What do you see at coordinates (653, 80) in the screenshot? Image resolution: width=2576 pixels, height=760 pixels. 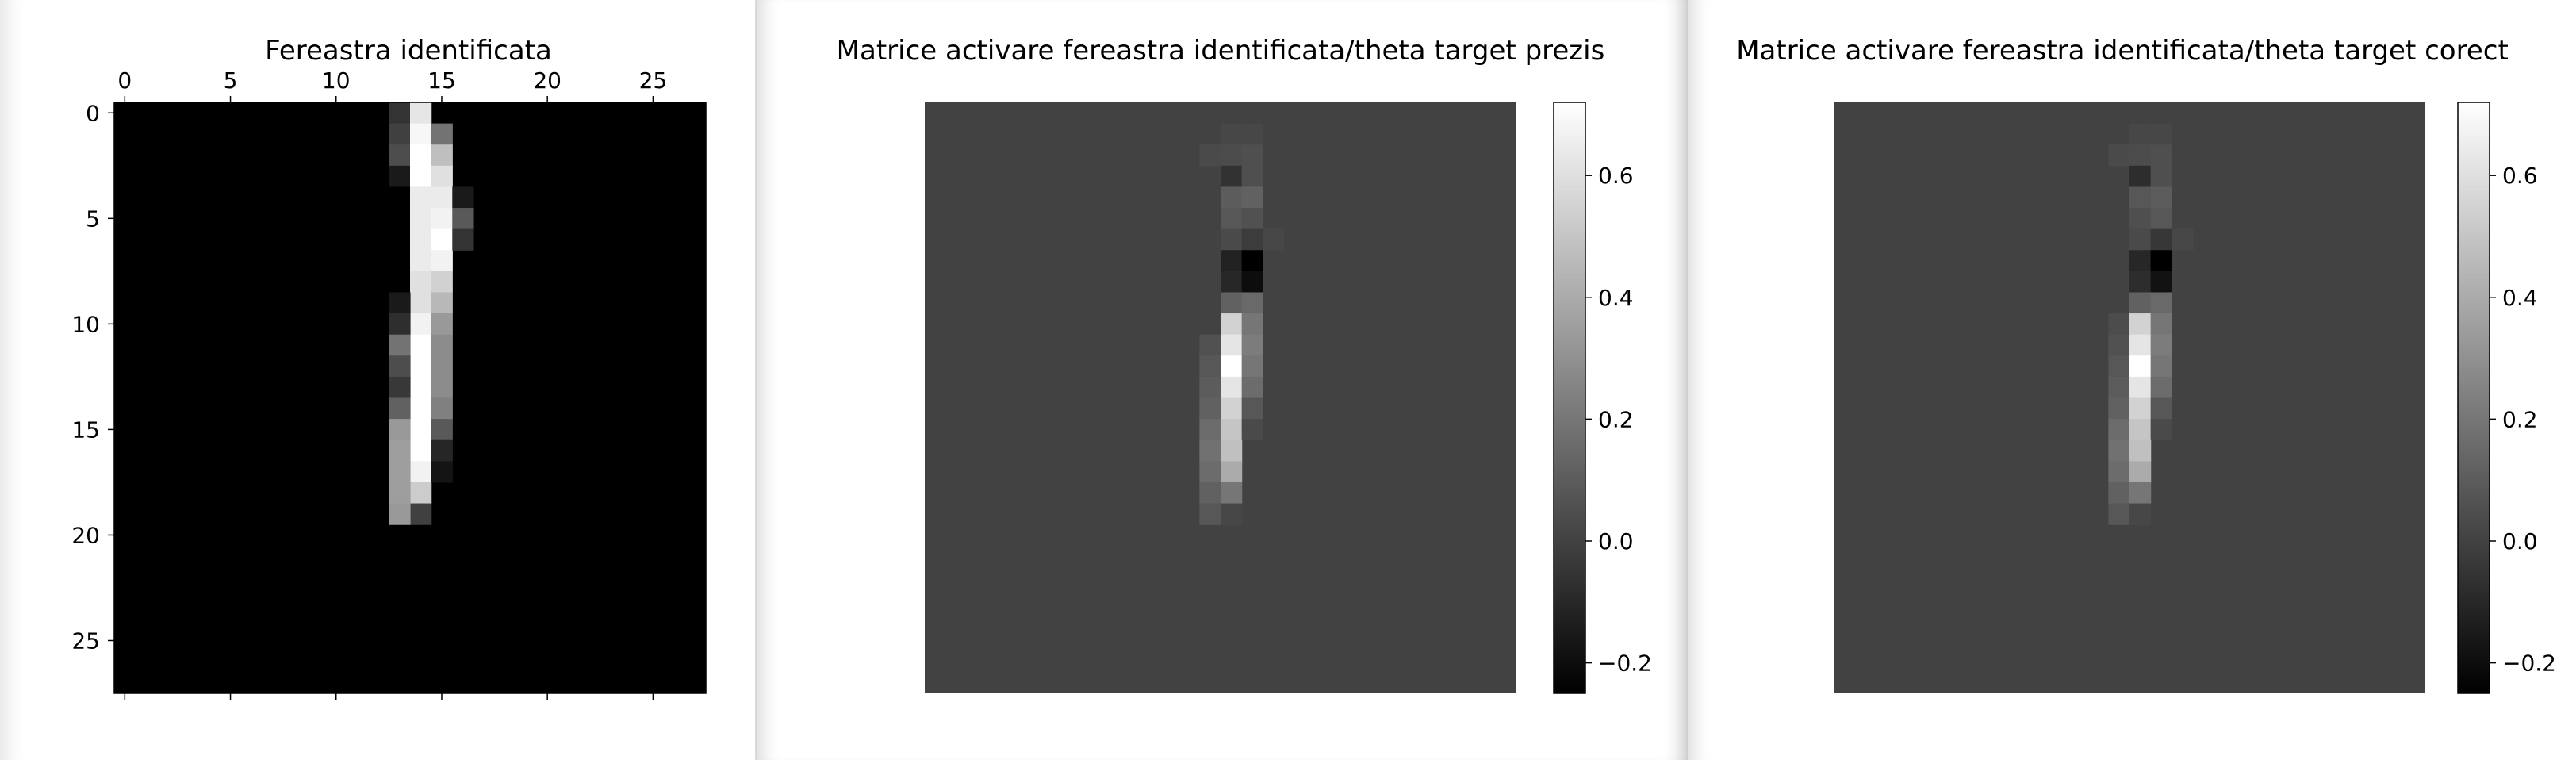 I see `x-tick-label: 25` at bounding box center [653, 80].